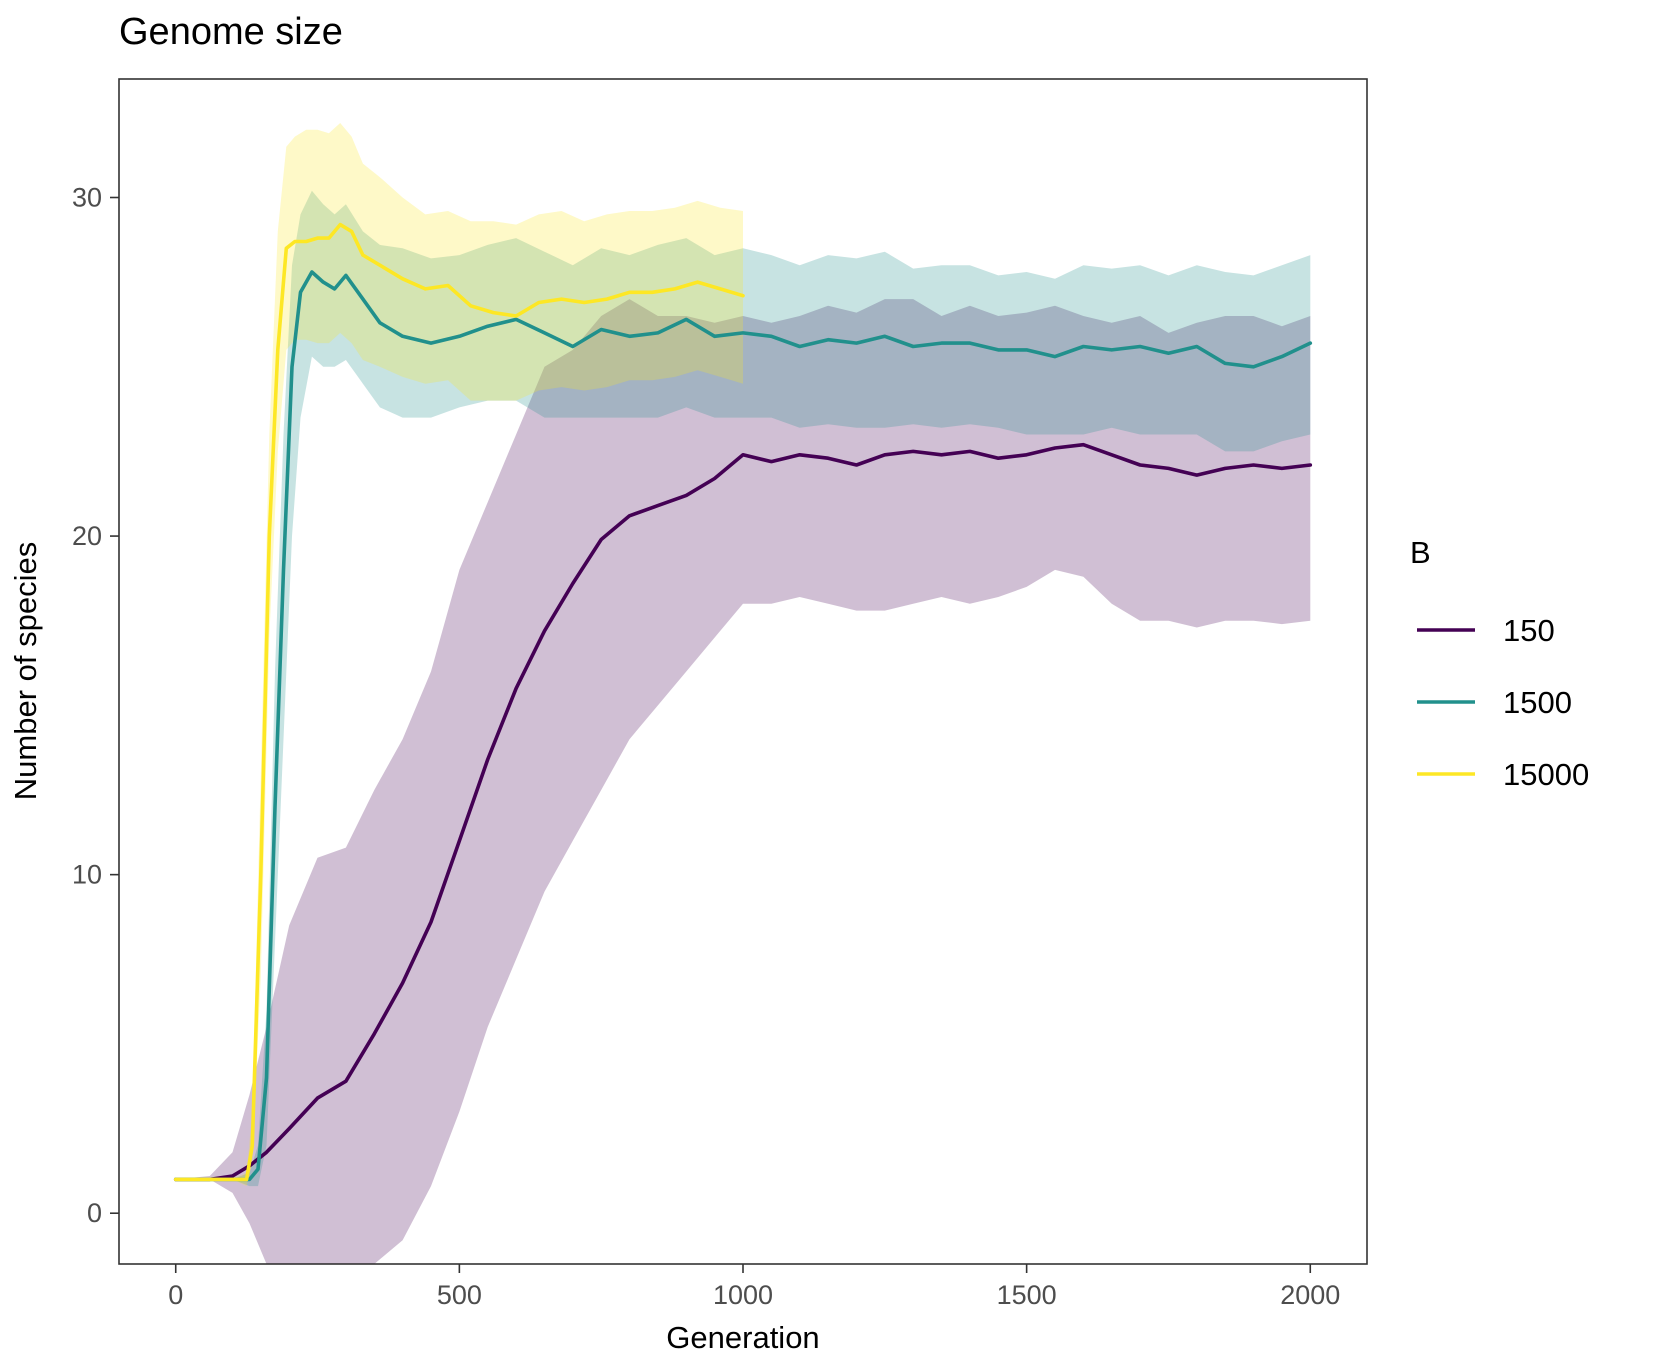 The width and height of the screenshot is (1662, 1365). Describe the element at coordinates (1537, 702) in the screenshot. I see `legend-label-1500: 1500` at that location.